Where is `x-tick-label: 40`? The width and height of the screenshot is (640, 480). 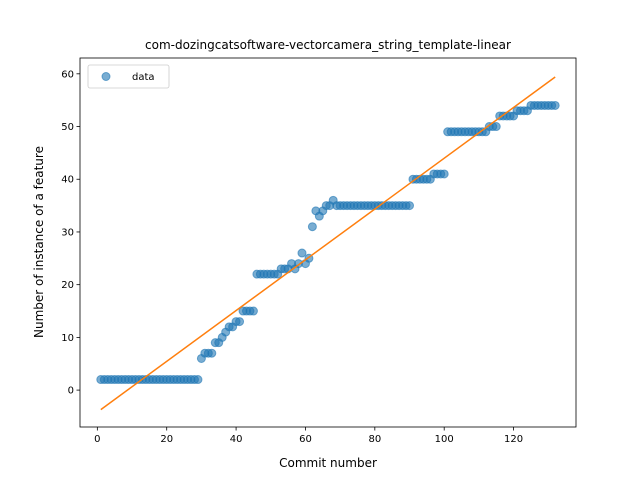
x-tick-label: 40 is located at coordinates (236, 439).